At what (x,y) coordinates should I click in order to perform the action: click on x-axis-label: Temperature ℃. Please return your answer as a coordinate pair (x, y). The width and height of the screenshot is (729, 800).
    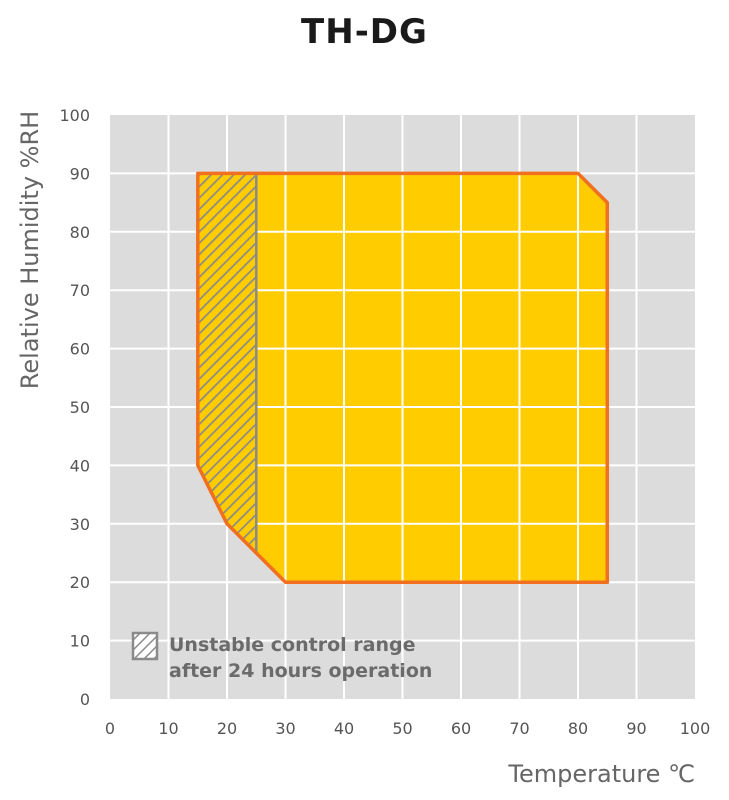
    Looking at the image, I should click on (601, 774).